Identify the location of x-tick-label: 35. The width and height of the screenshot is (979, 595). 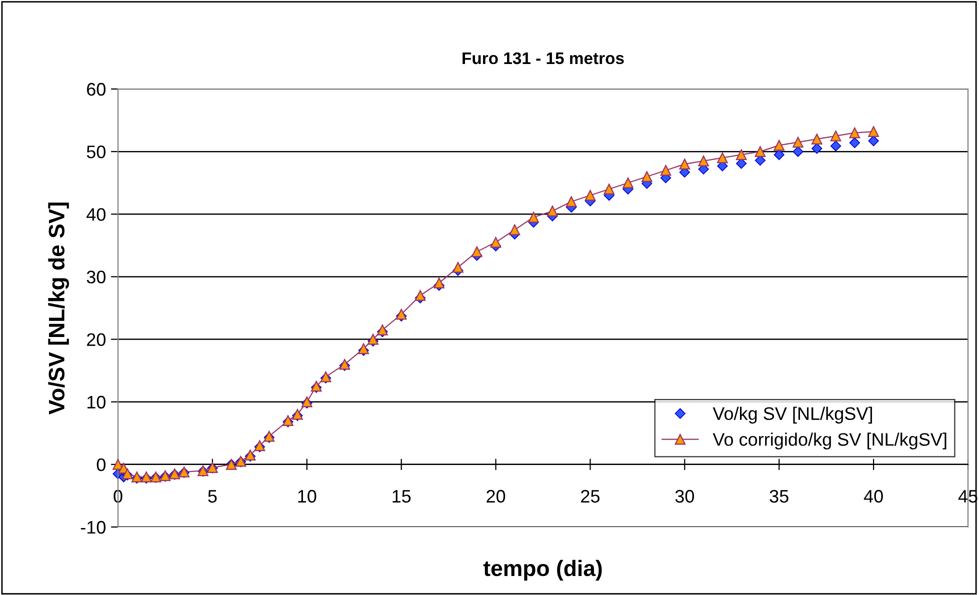
(779, 496).